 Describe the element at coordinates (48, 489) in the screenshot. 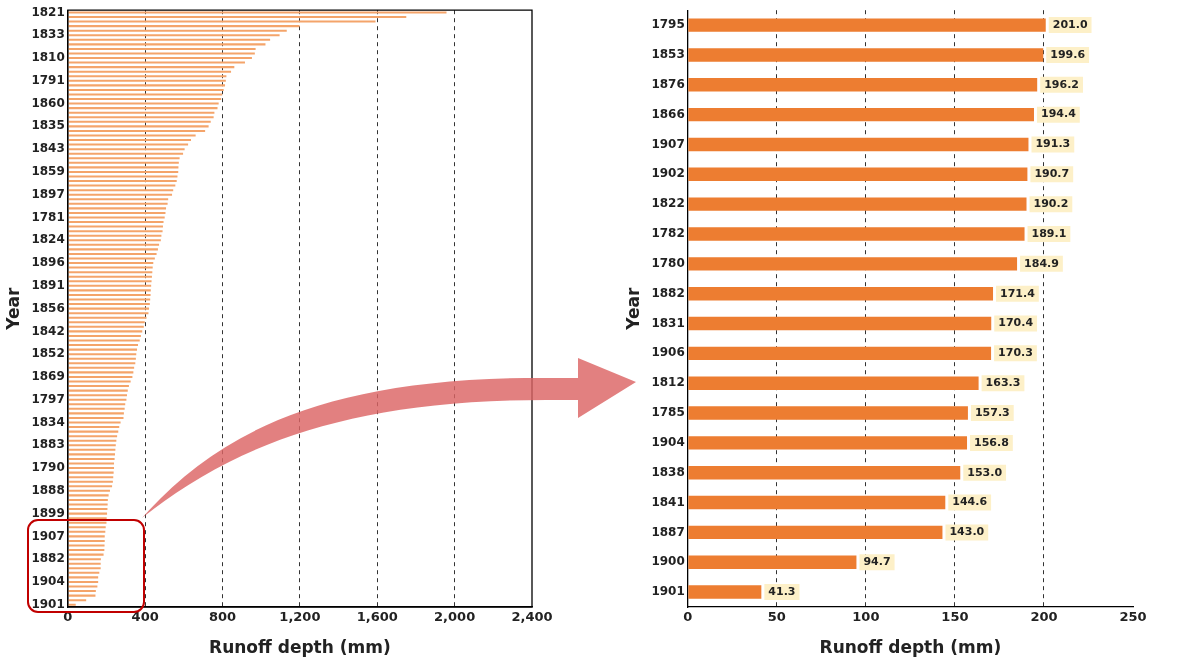

I see `y-tick-label: 1888` at that location.